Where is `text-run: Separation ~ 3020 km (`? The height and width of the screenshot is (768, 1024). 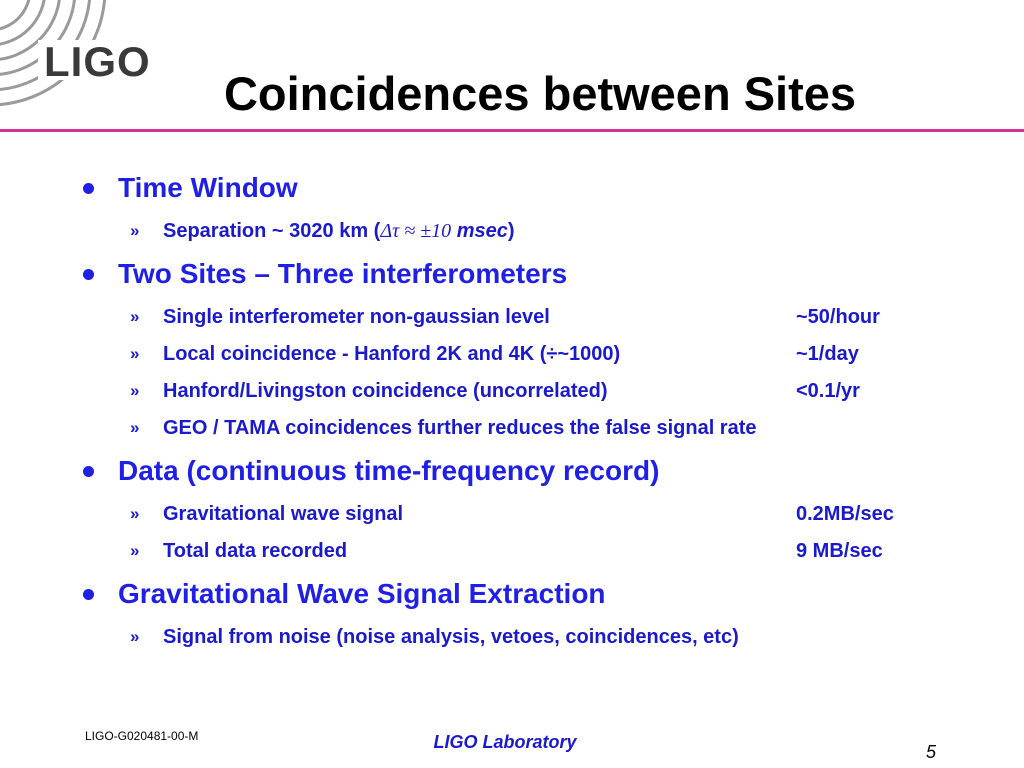 text-run: Separation ~ 3020 km ( is located at coordinates (272, 231).